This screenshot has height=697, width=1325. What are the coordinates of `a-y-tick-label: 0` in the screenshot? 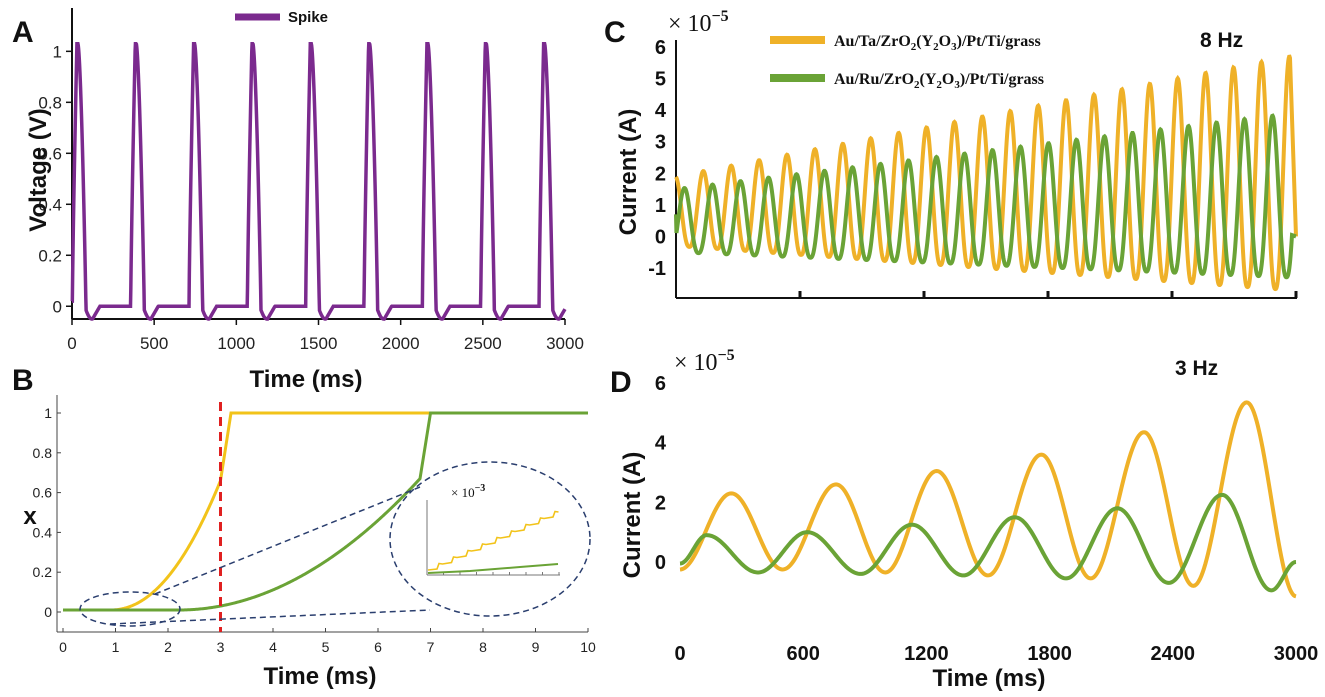 It's located at (57, 306).